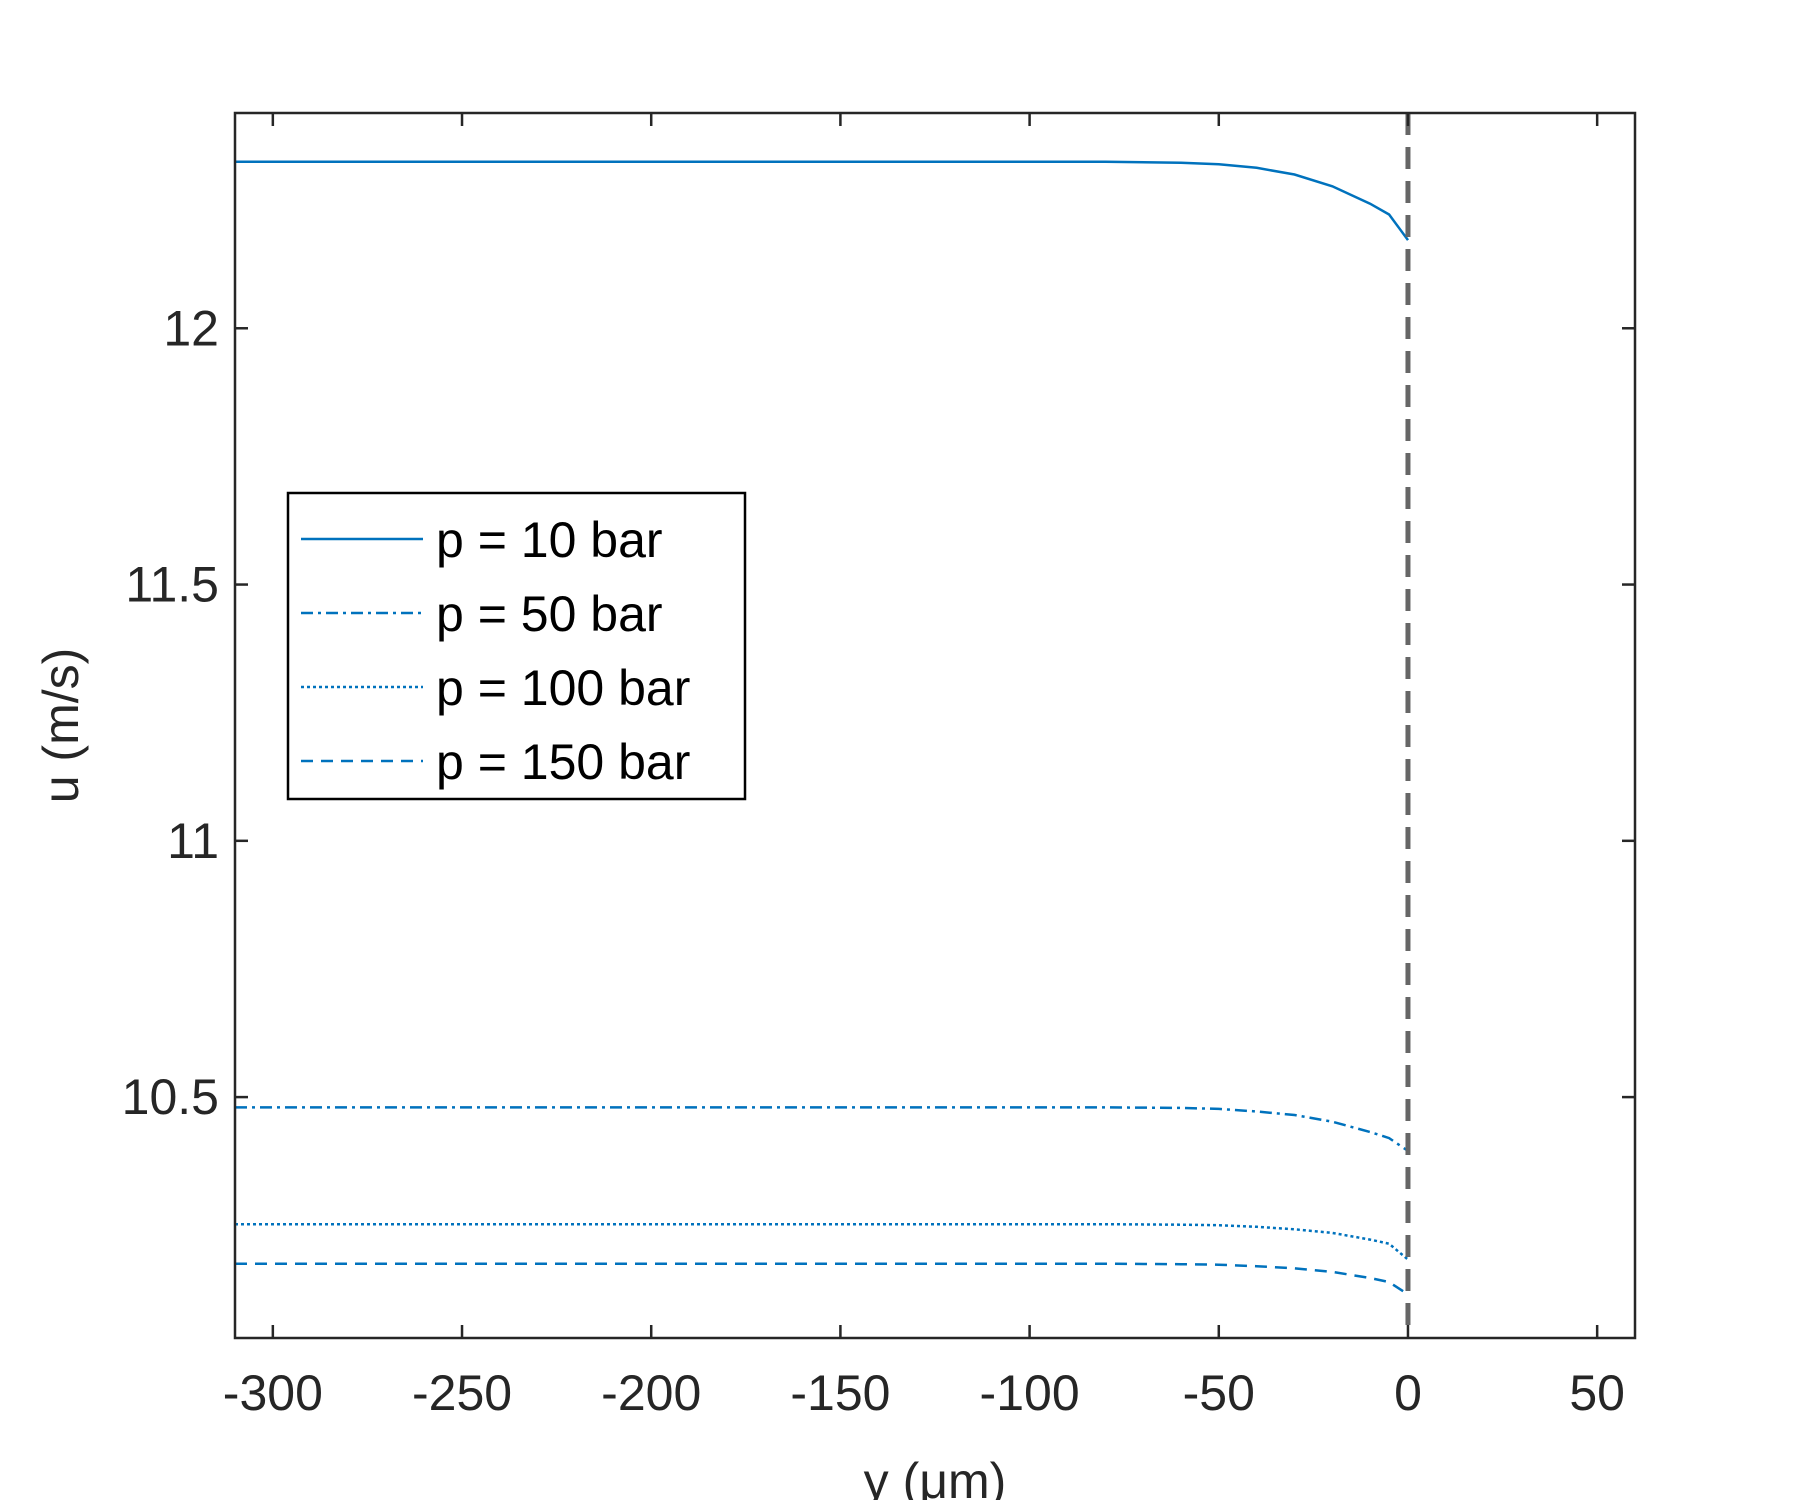 The image size is (1800, 1500). Describe the element at coordinates (462, 1393) in the screenshot. I see `x-tick-label: -250` at that location.